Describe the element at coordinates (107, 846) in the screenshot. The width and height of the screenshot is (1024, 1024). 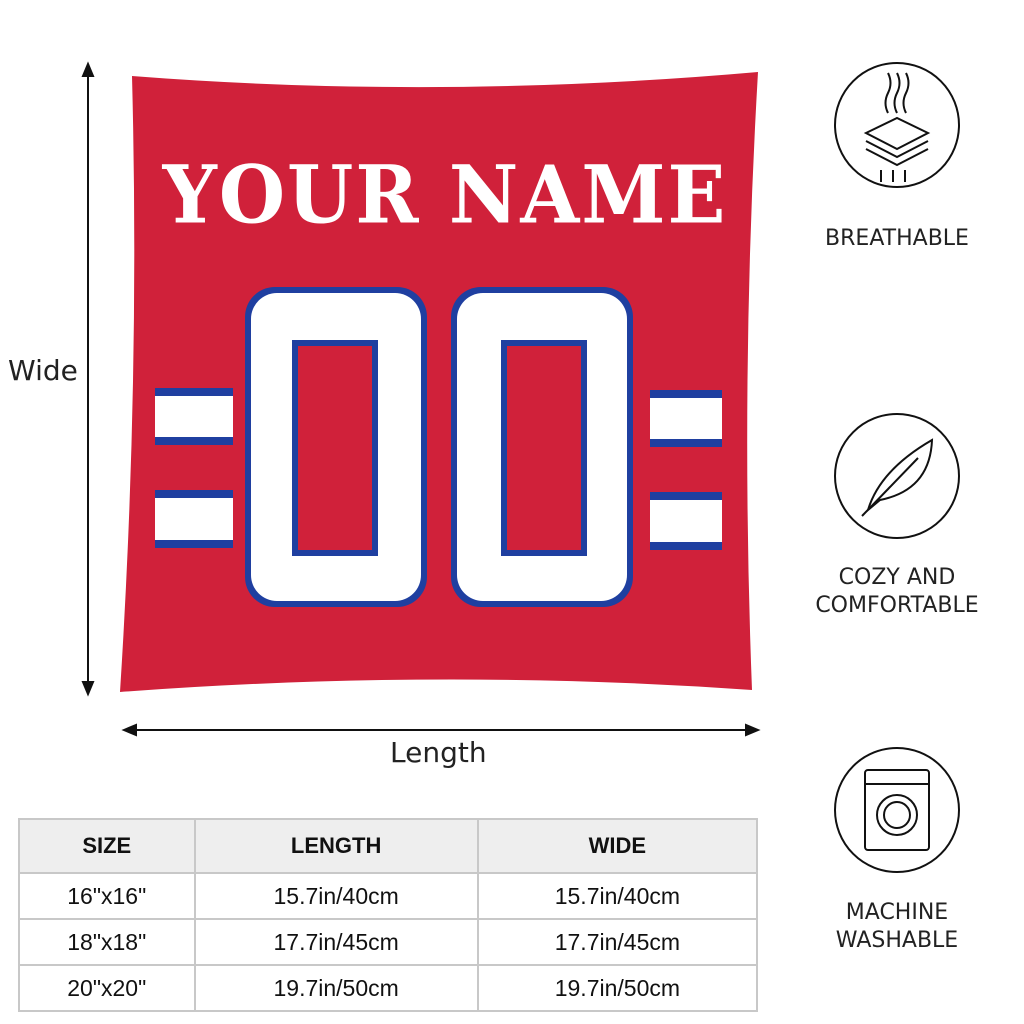
I see `header-size: SIZE` at that location.